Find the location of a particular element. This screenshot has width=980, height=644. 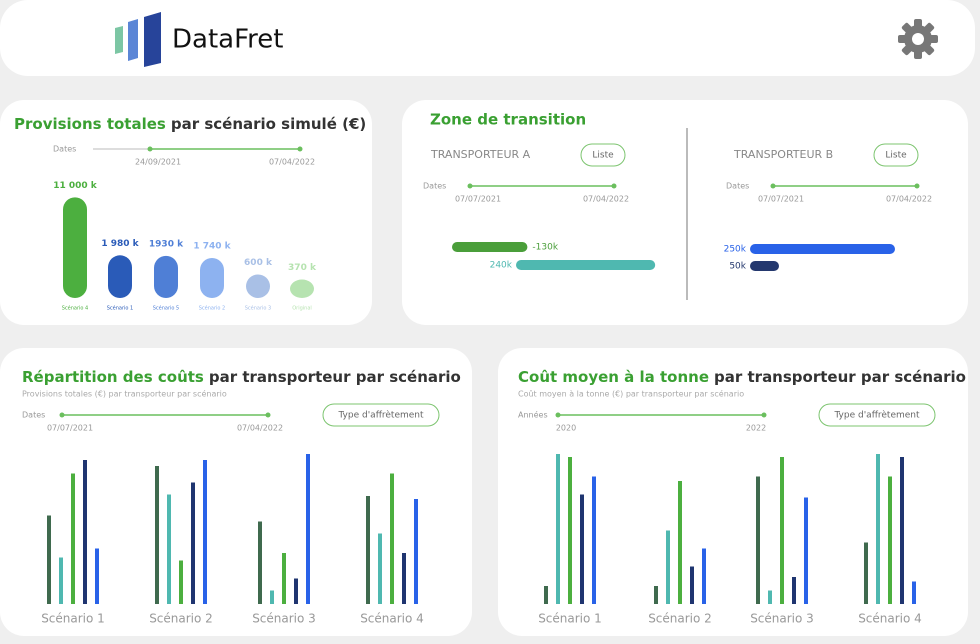

value-label: 250k is located at coordinates (735, 250).